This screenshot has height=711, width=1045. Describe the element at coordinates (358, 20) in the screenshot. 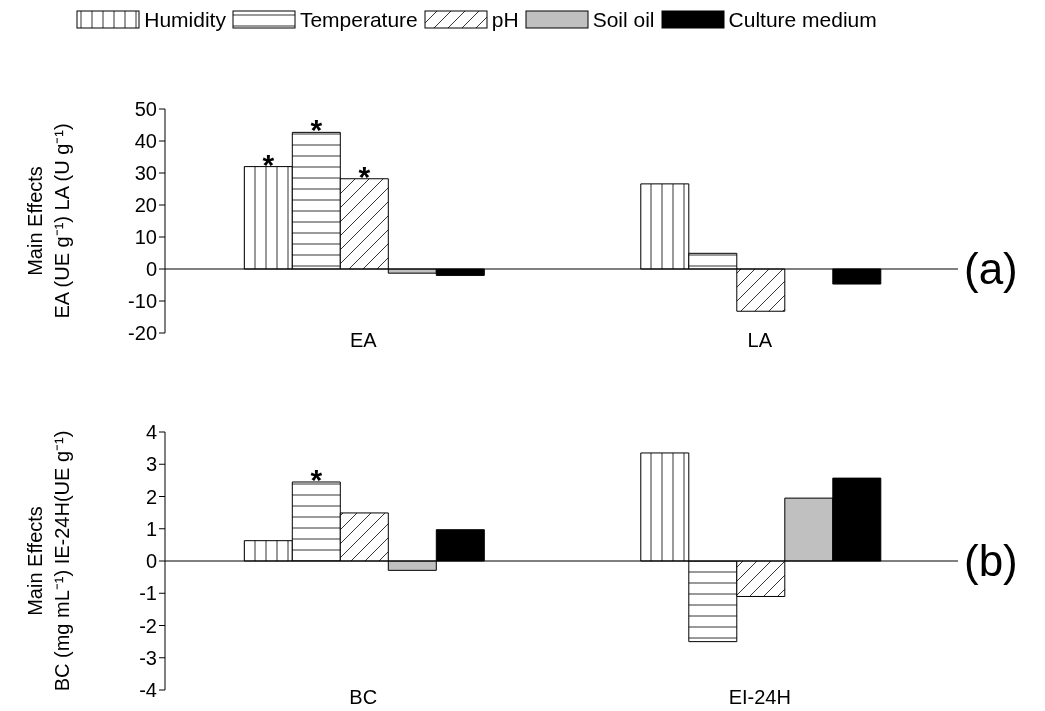

I see `legend-label: Temperature` at that location.